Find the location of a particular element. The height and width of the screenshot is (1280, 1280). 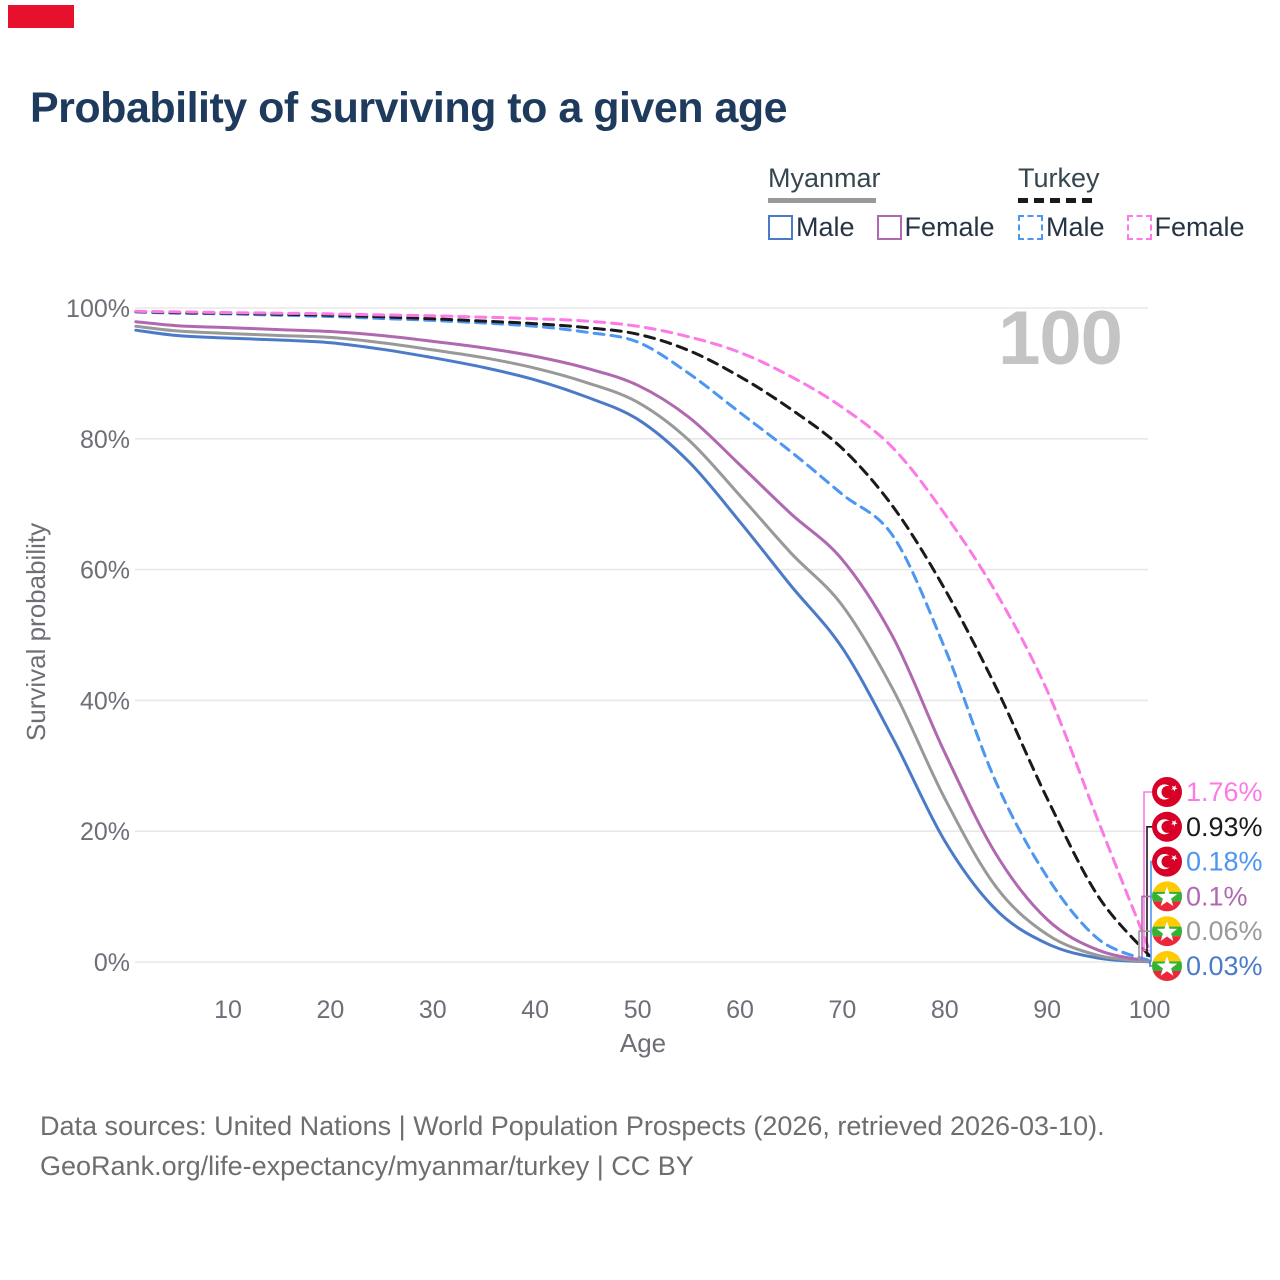

myanmar-male-swatch-icon is located at coordinates (780, 227).